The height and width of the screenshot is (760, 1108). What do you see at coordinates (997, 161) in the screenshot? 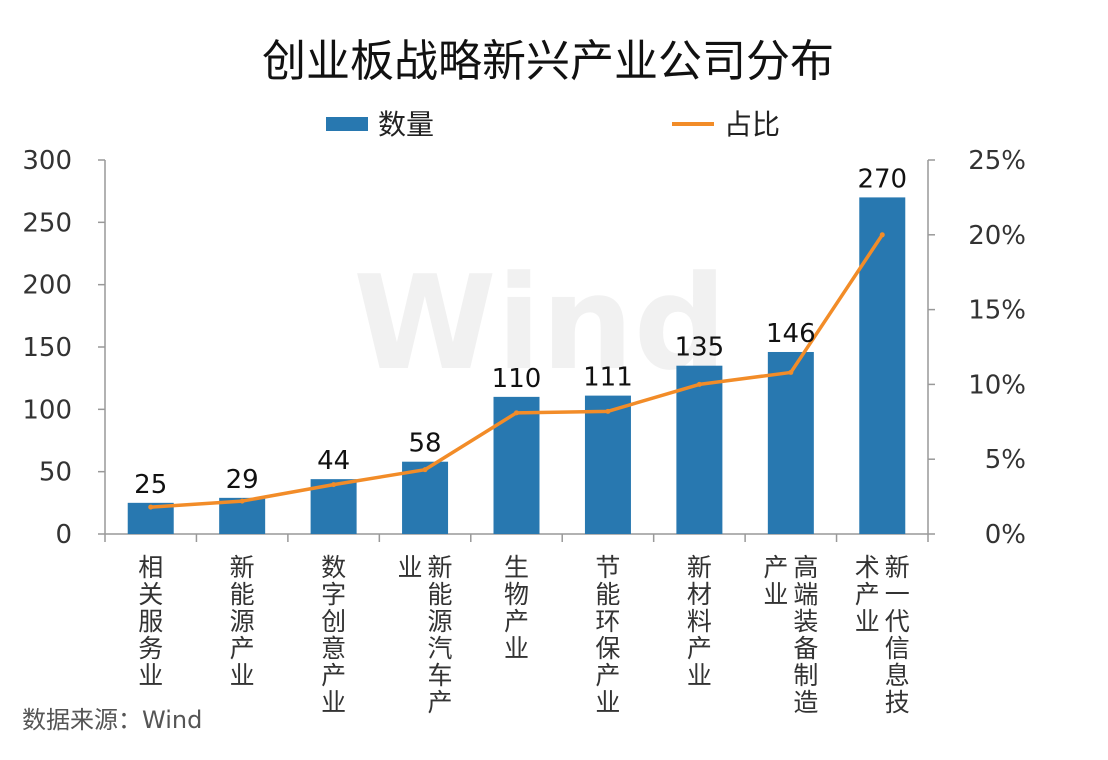
I see `right-tick-label: 25%` at bounding box center [997, 161].